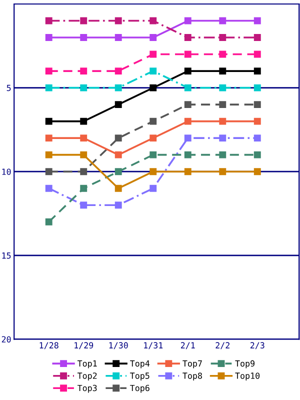 Image resolution: width=300 pixels, height=400 pixels. I want to click on legend-label: Top1, so click(87, 364).